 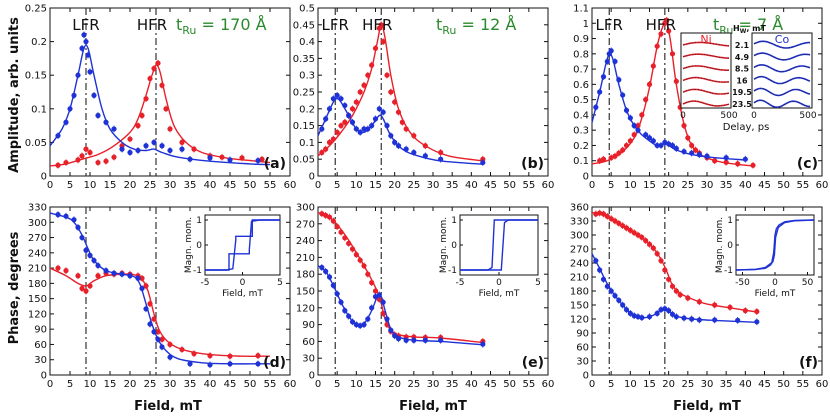 I want to click on y-tick-label: 0.9, so click(x=581, y=39).